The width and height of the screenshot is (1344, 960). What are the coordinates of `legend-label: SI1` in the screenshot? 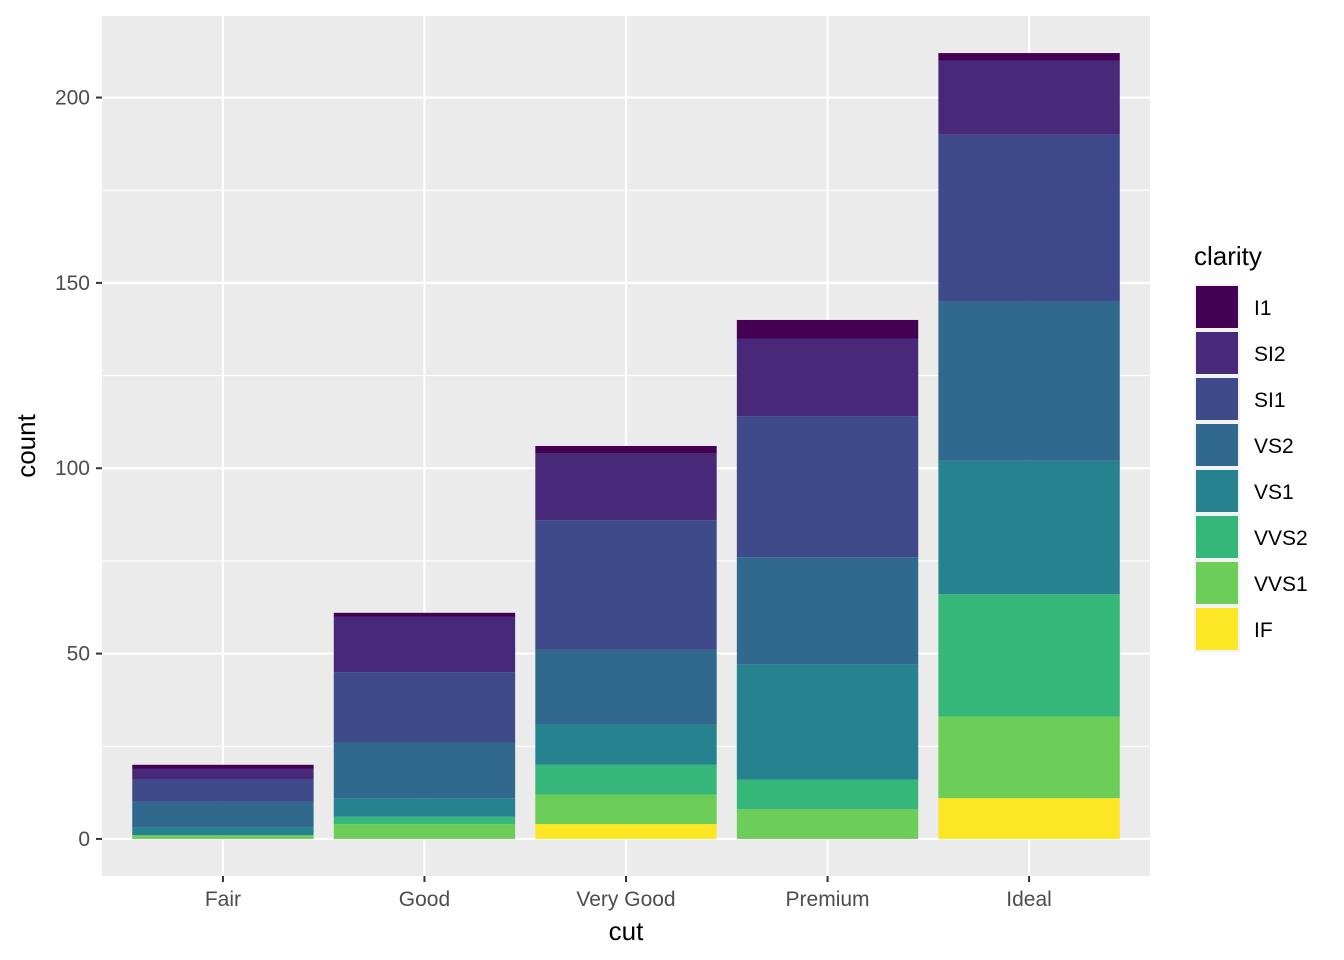 It's located at (1270, 400).